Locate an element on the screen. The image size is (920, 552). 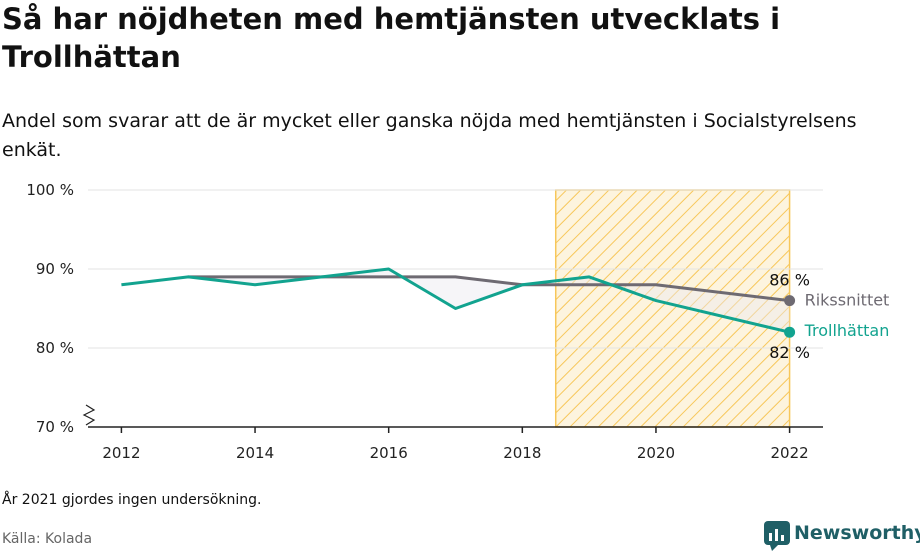
series-line-rikssnittet is located at coordinates (489, 289).